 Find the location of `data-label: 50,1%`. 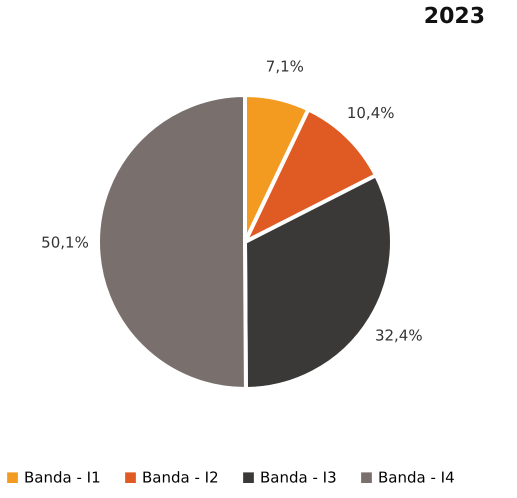

data-label: 50,1% is located at coordinates (65, 243).